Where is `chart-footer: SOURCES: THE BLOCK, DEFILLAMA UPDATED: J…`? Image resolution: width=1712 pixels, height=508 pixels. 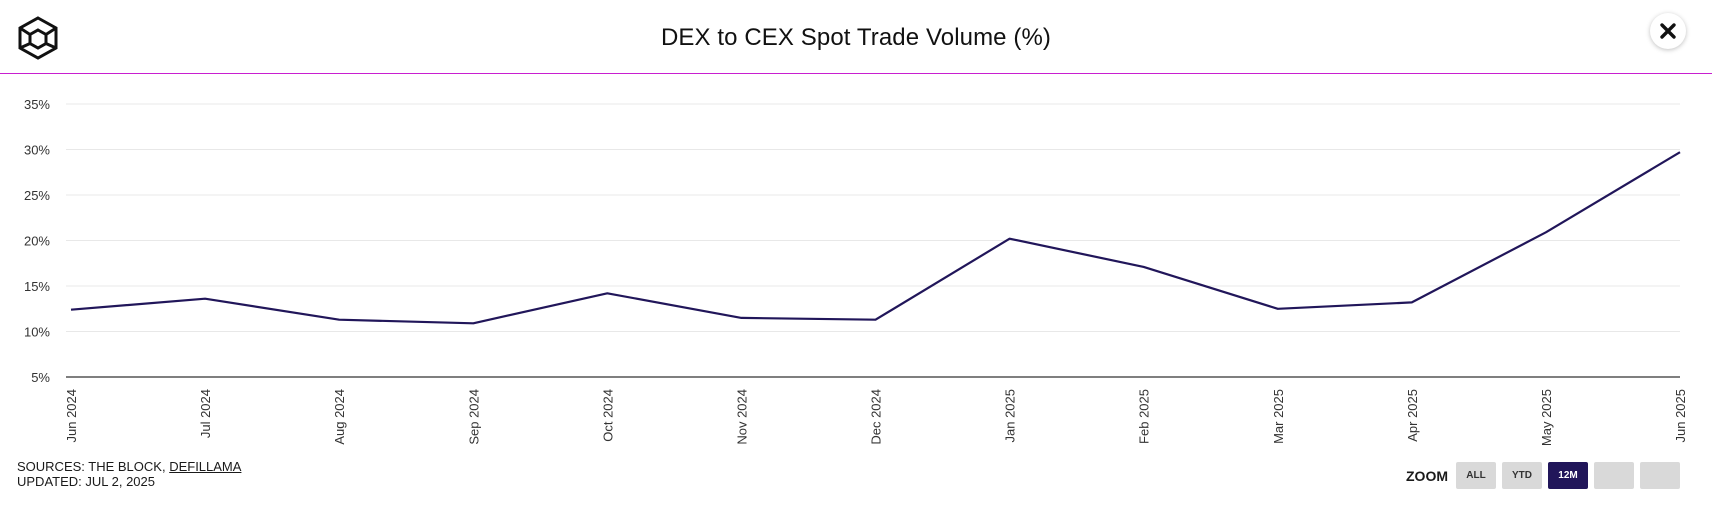
chart-footer: SOURCES: THE BLOCK, DEFILLAMA UPDATED: J… is located at coordinates (129, 474).